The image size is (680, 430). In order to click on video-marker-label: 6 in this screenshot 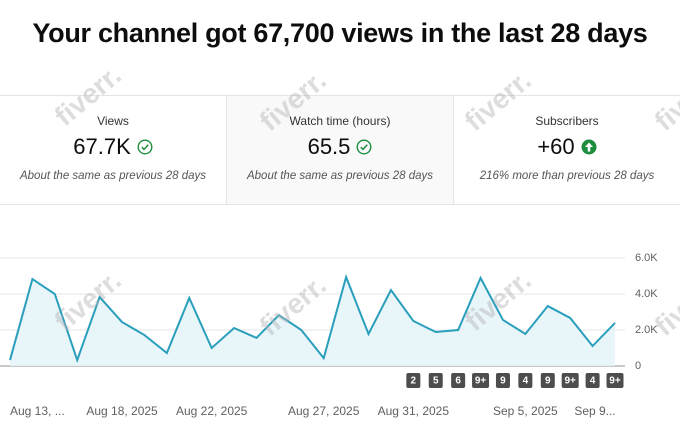, I will do `click(458, 381)`.